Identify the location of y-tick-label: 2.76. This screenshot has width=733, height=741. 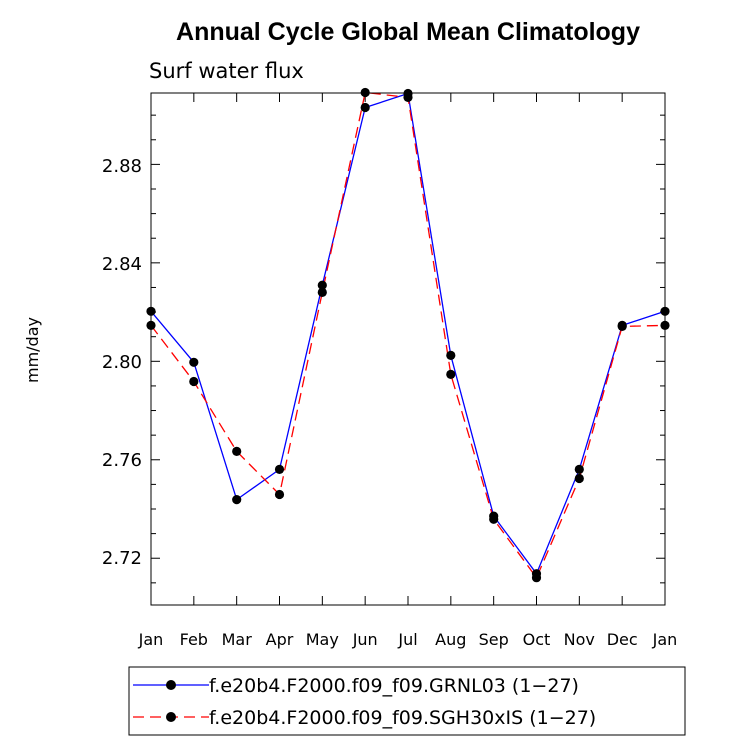
(122, 460).